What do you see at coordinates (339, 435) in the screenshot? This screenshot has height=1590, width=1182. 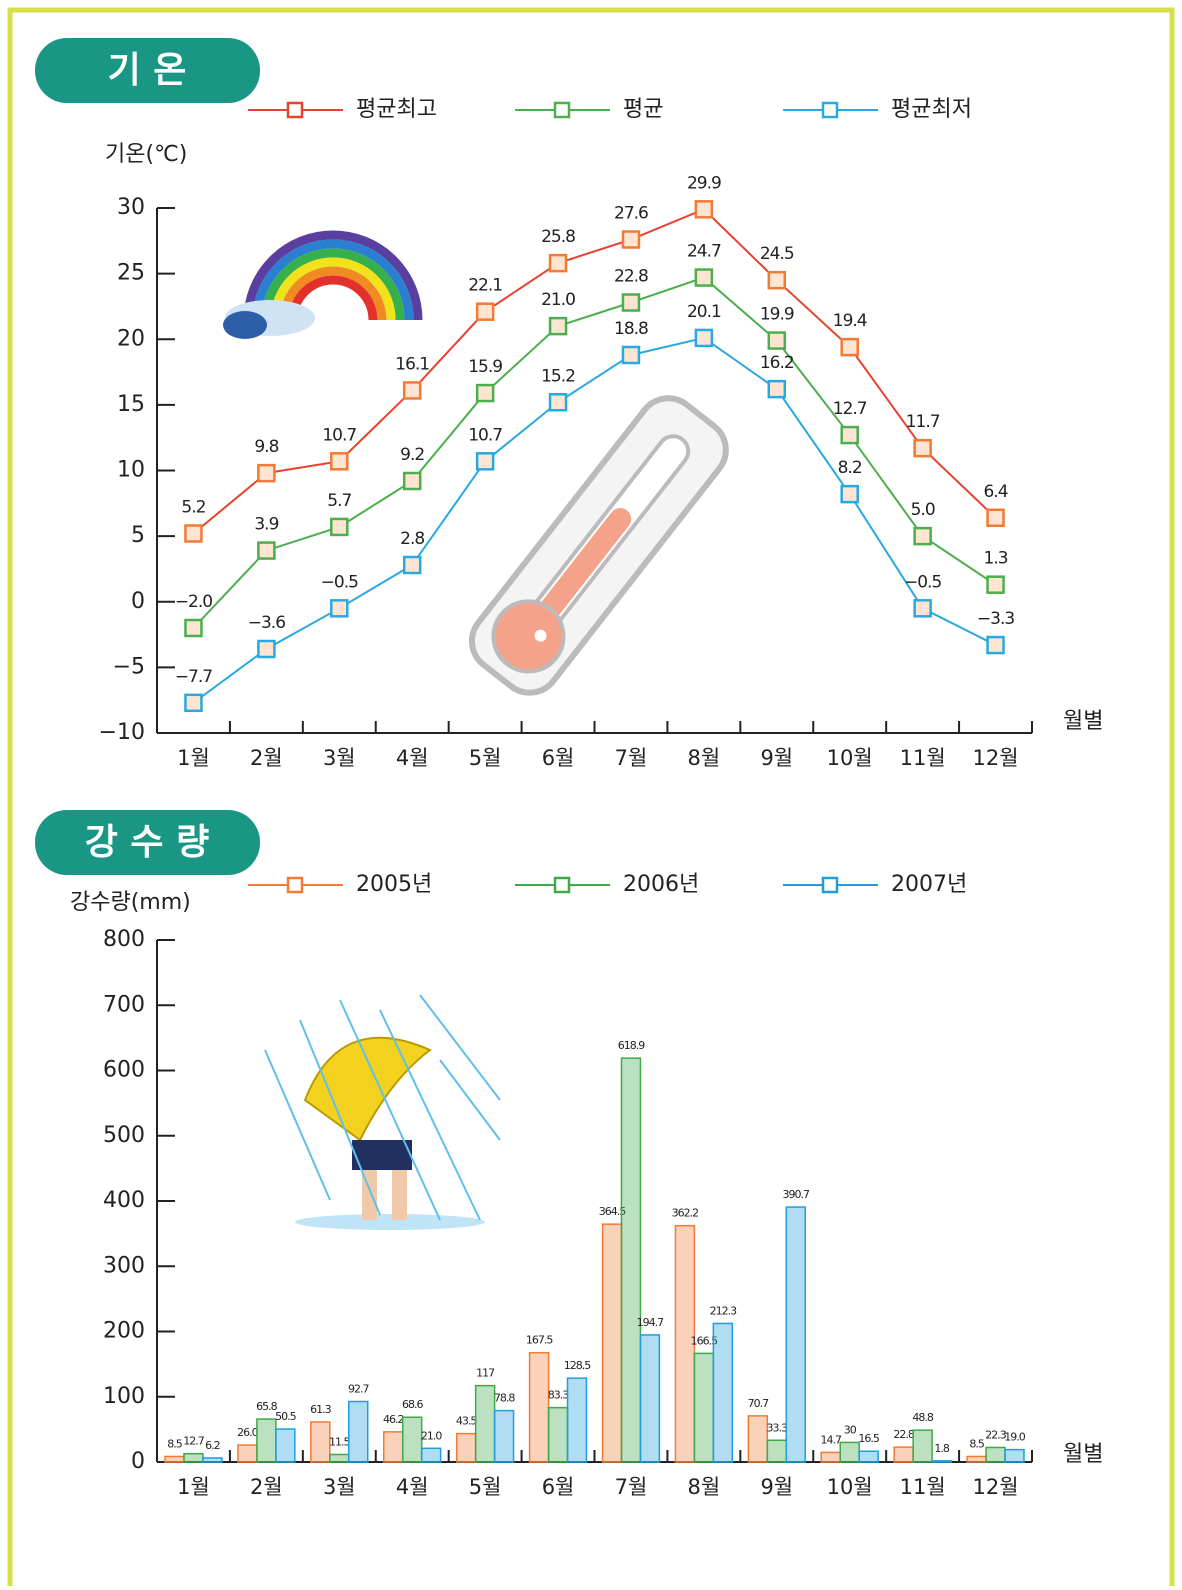 I see `value-label: 10.7` at bounding box center [339, 435].